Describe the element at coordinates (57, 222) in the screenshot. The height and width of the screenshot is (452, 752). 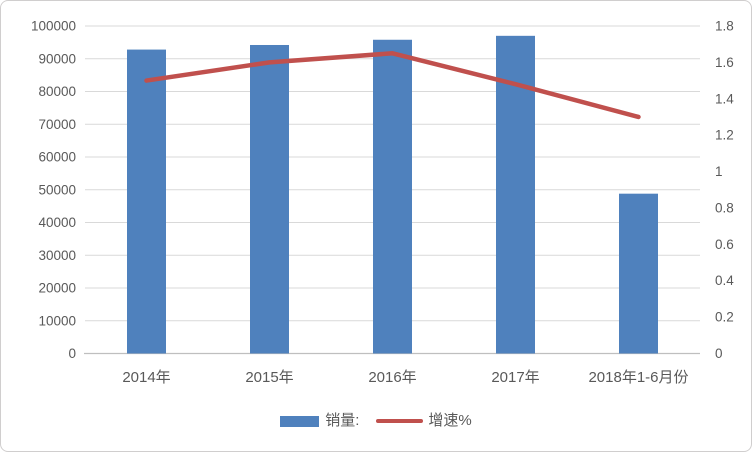
I see `y-axis-left-tick: 40000` at that location.